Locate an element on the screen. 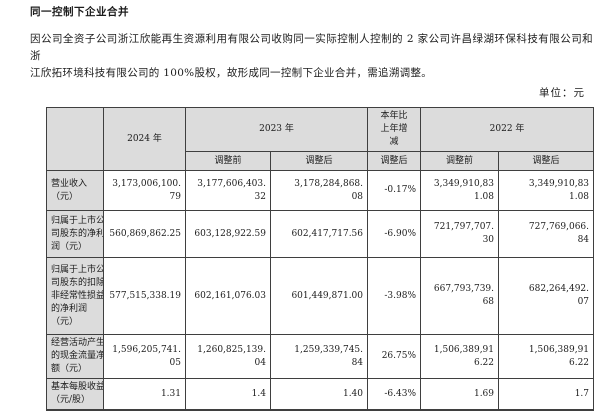 This screenshot has height=411, width=600. data-cell: 1,260,825,139. 04 is located at coordinates (228, 356).